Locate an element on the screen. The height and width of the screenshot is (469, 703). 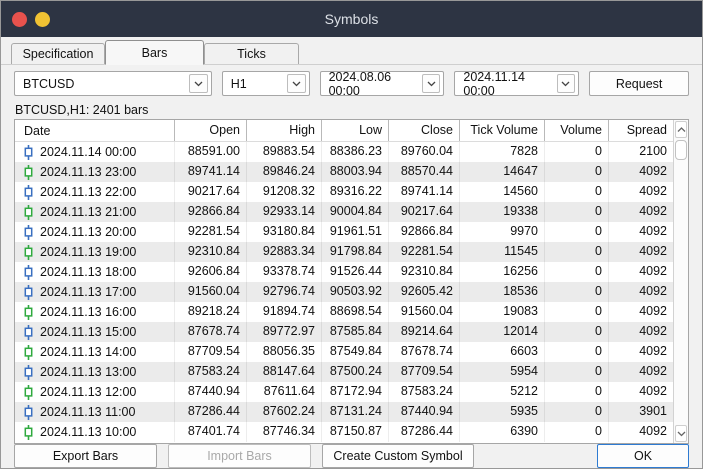
bar-close-cell: 89741.14 is located at coordinates (424, 192).